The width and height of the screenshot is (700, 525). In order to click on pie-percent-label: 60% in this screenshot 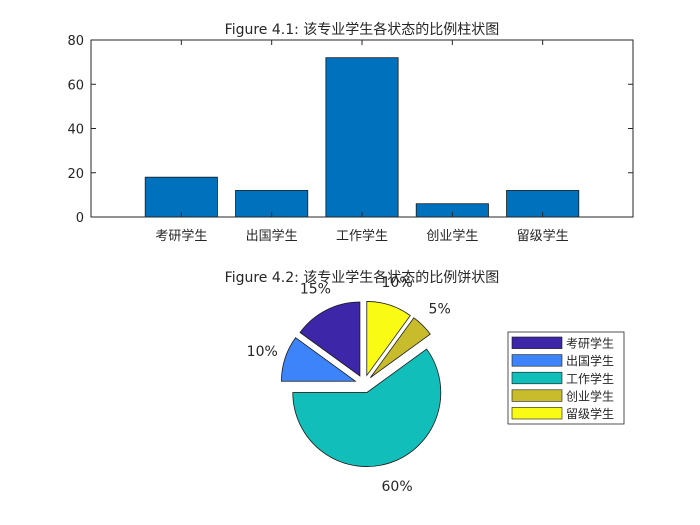, I will do `click(397, 487)`.